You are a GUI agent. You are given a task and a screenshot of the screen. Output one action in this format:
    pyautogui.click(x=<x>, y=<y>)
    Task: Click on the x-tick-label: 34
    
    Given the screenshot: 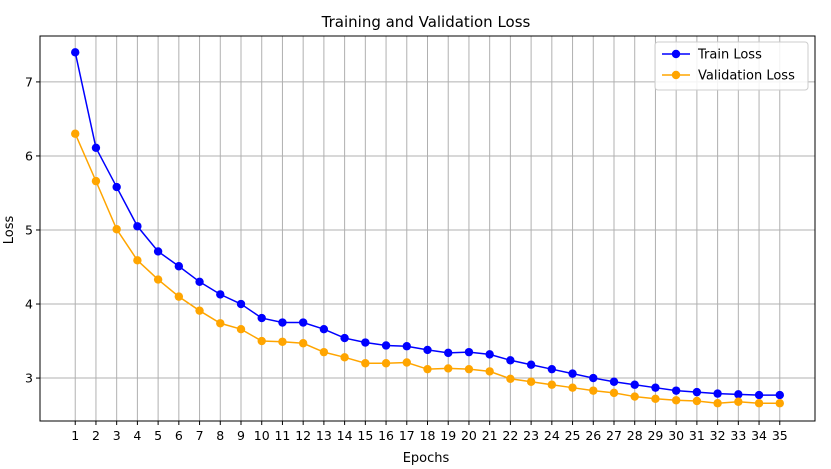 What is the action you would take?
    pyautogui.click(x=759, y=435)
    